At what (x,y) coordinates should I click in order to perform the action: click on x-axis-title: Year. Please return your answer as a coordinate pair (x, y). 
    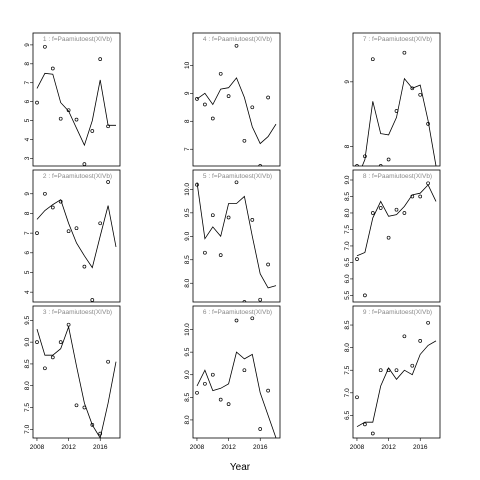
    Looking at the image, I should click on (240, 467).